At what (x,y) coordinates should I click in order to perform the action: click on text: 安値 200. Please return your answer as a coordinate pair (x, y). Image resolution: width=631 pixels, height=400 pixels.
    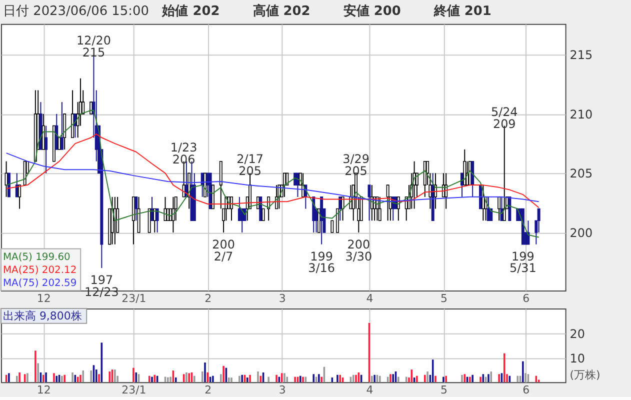
    Looking at the image, I should click on (372, 10).